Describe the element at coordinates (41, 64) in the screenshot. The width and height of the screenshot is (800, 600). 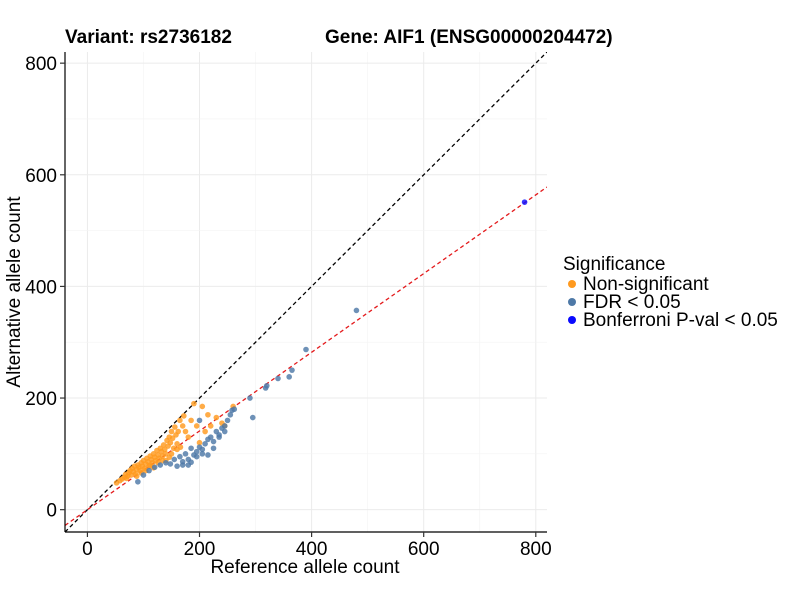
I see `y-tick-label: 800` at that location.